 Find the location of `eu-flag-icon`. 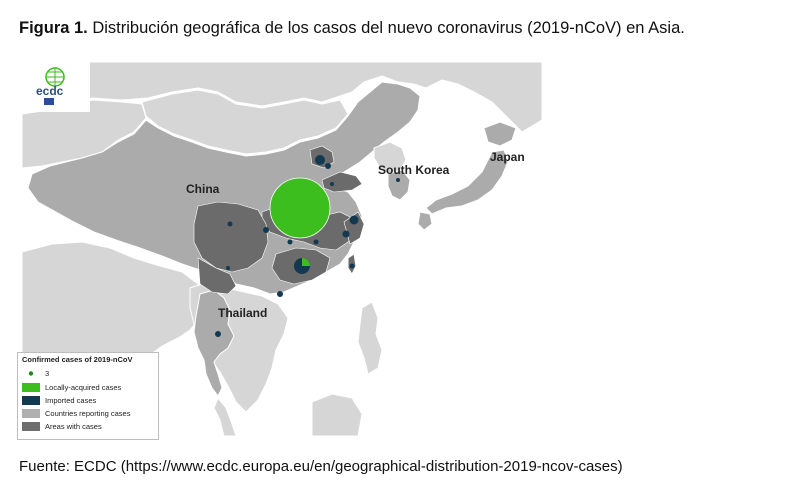

eu-flag-icon is located at coordinates (49, 101).